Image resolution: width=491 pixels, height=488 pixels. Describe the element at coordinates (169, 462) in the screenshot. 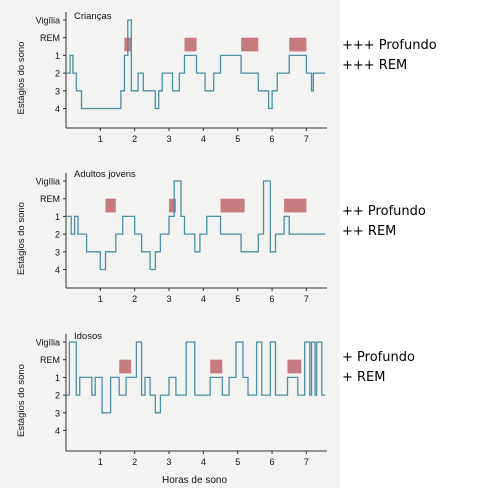

I see `elderly-x-tick-label: 3` at that location.